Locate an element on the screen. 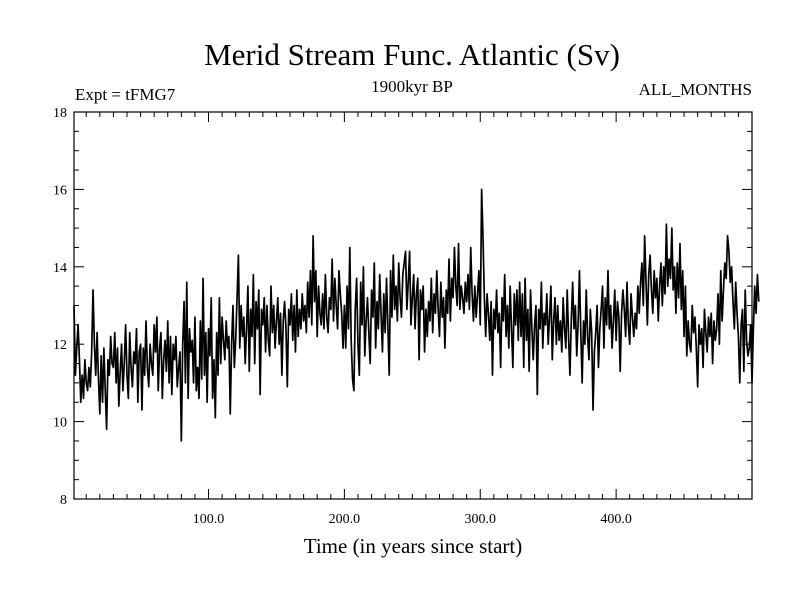  x-tick-label: 200.0 is located at coordinates (345, 519).